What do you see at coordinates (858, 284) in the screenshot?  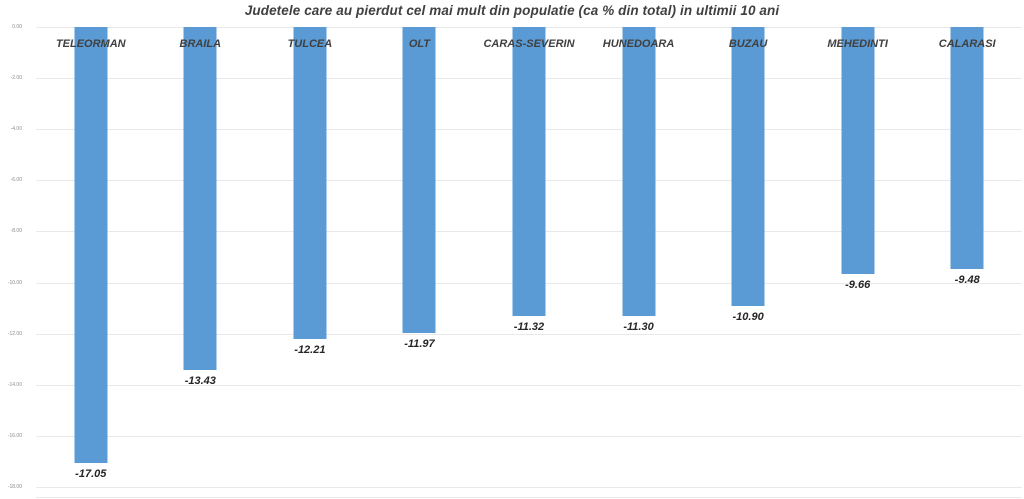 I see `value-label: -9.66` at bounding box center [858, 284].